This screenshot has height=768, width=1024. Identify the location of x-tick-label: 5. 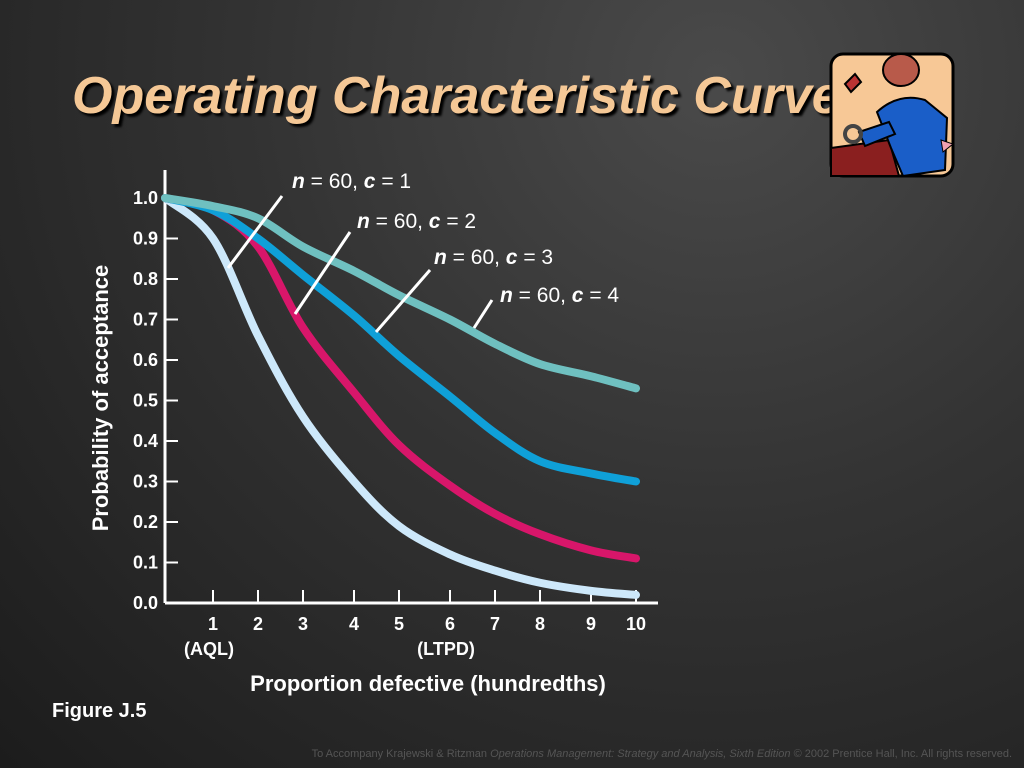
(399, 624).